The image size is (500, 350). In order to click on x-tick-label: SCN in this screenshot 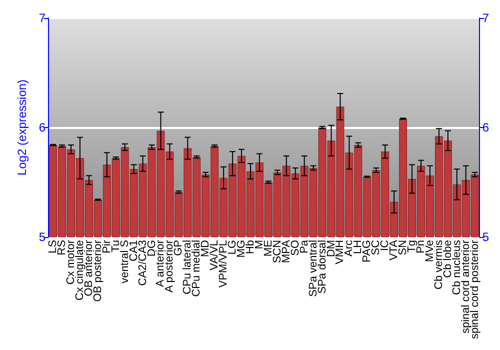, I will do `click(277, 252)`.